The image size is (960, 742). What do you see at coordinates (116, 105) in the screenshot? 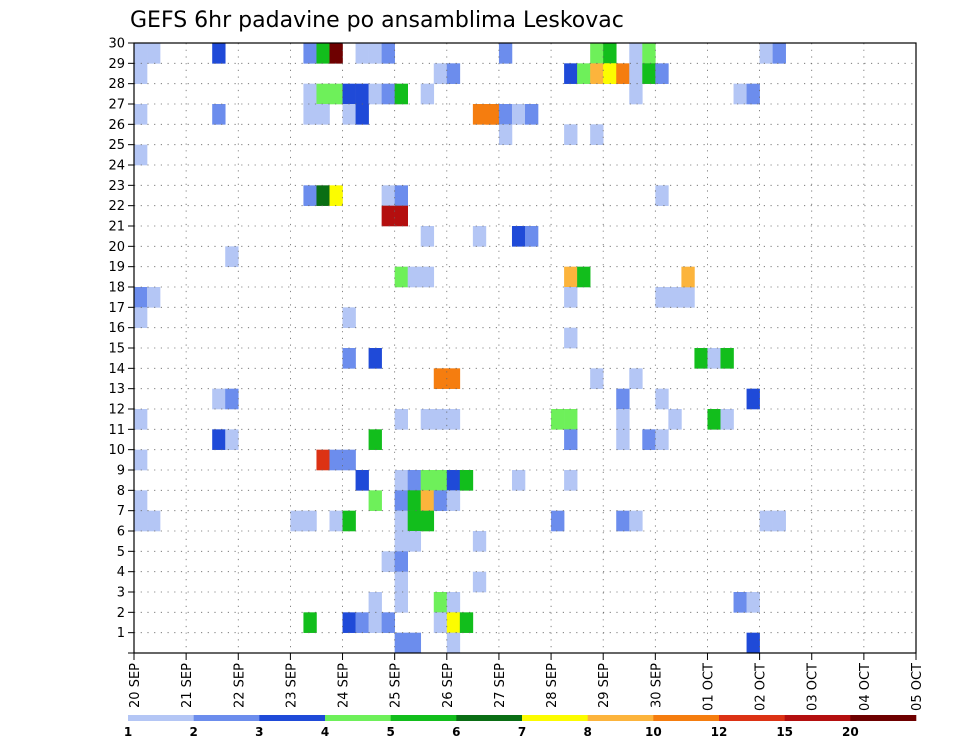
I see `y-tick-label: 27` at bounding box center [116, 105].